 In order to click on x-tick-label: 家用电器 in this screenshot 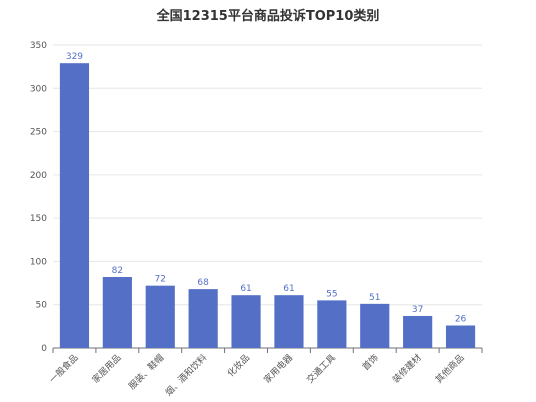, I will do `click(278, 369)`.